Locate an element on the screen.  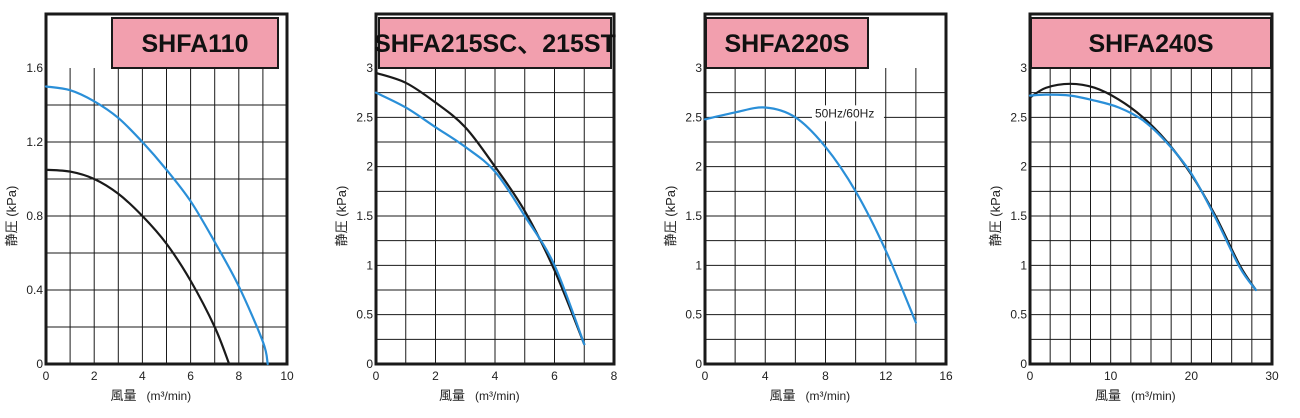
x-tick-label: 30 is located at coordinates (1272, 376).